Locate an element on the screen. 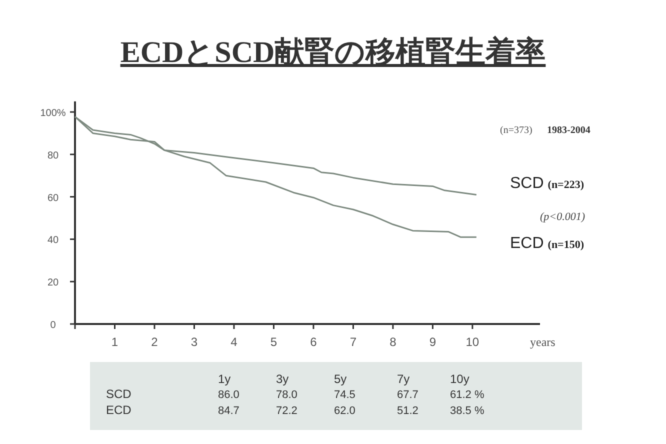 The height and width of the screenshot is (444, 666). y-tick-label: 20 is located at coordinates (53, 283).